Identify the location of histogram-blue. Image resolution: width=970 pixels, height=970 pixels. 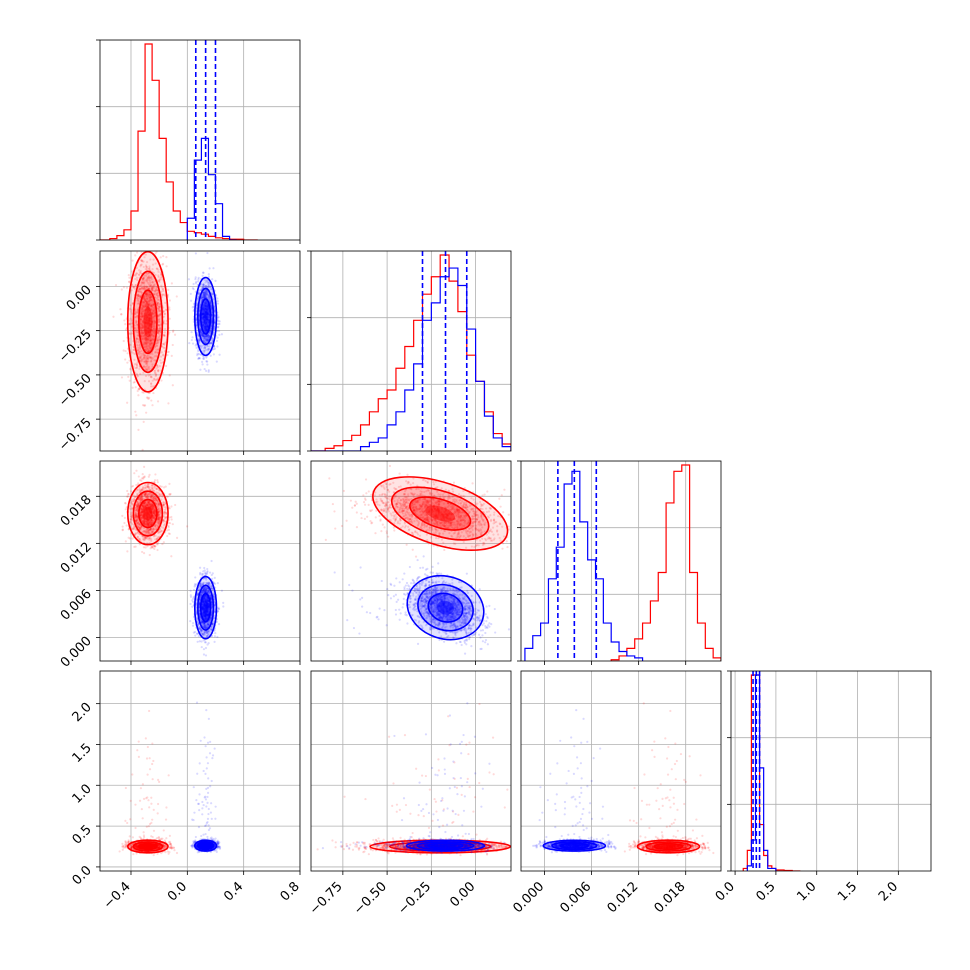
(411, 359).